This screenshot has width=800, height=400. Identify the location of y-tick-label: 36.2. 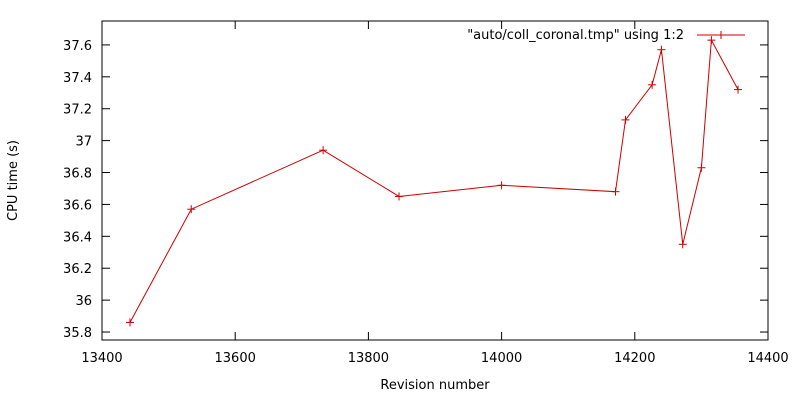
(77, 269).